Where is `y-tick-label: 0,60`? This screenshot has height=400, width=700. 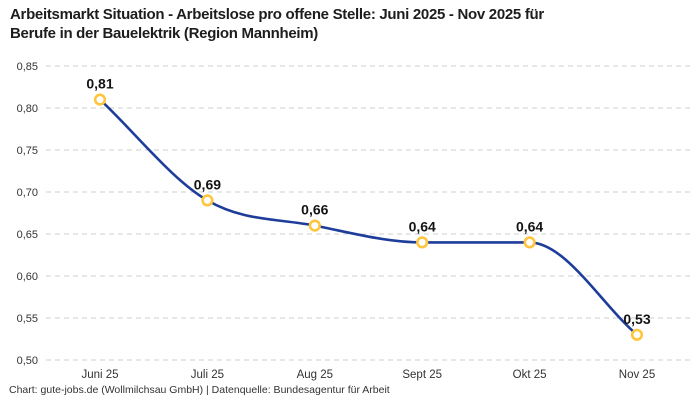 y-tick-label: 0,60 is located at coordinates (27, 277).